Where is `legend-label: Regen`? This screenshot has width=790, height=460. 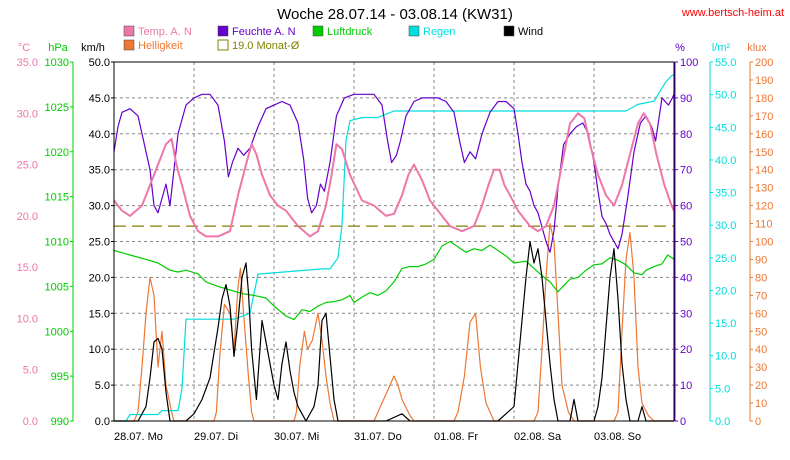 legend-label: Regen is located at coordinates (439, 32).